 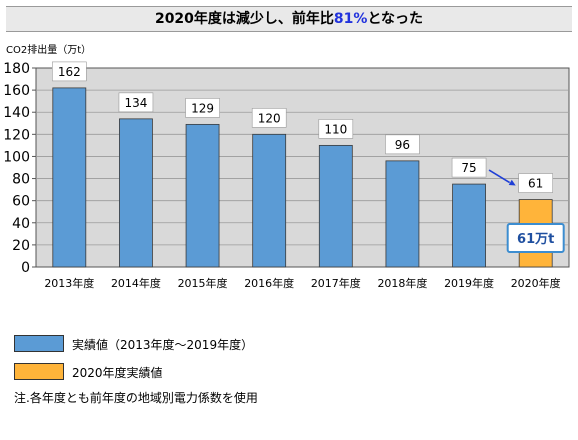 I want to click on title-highlight: 81%, so click(x=350, y=19).